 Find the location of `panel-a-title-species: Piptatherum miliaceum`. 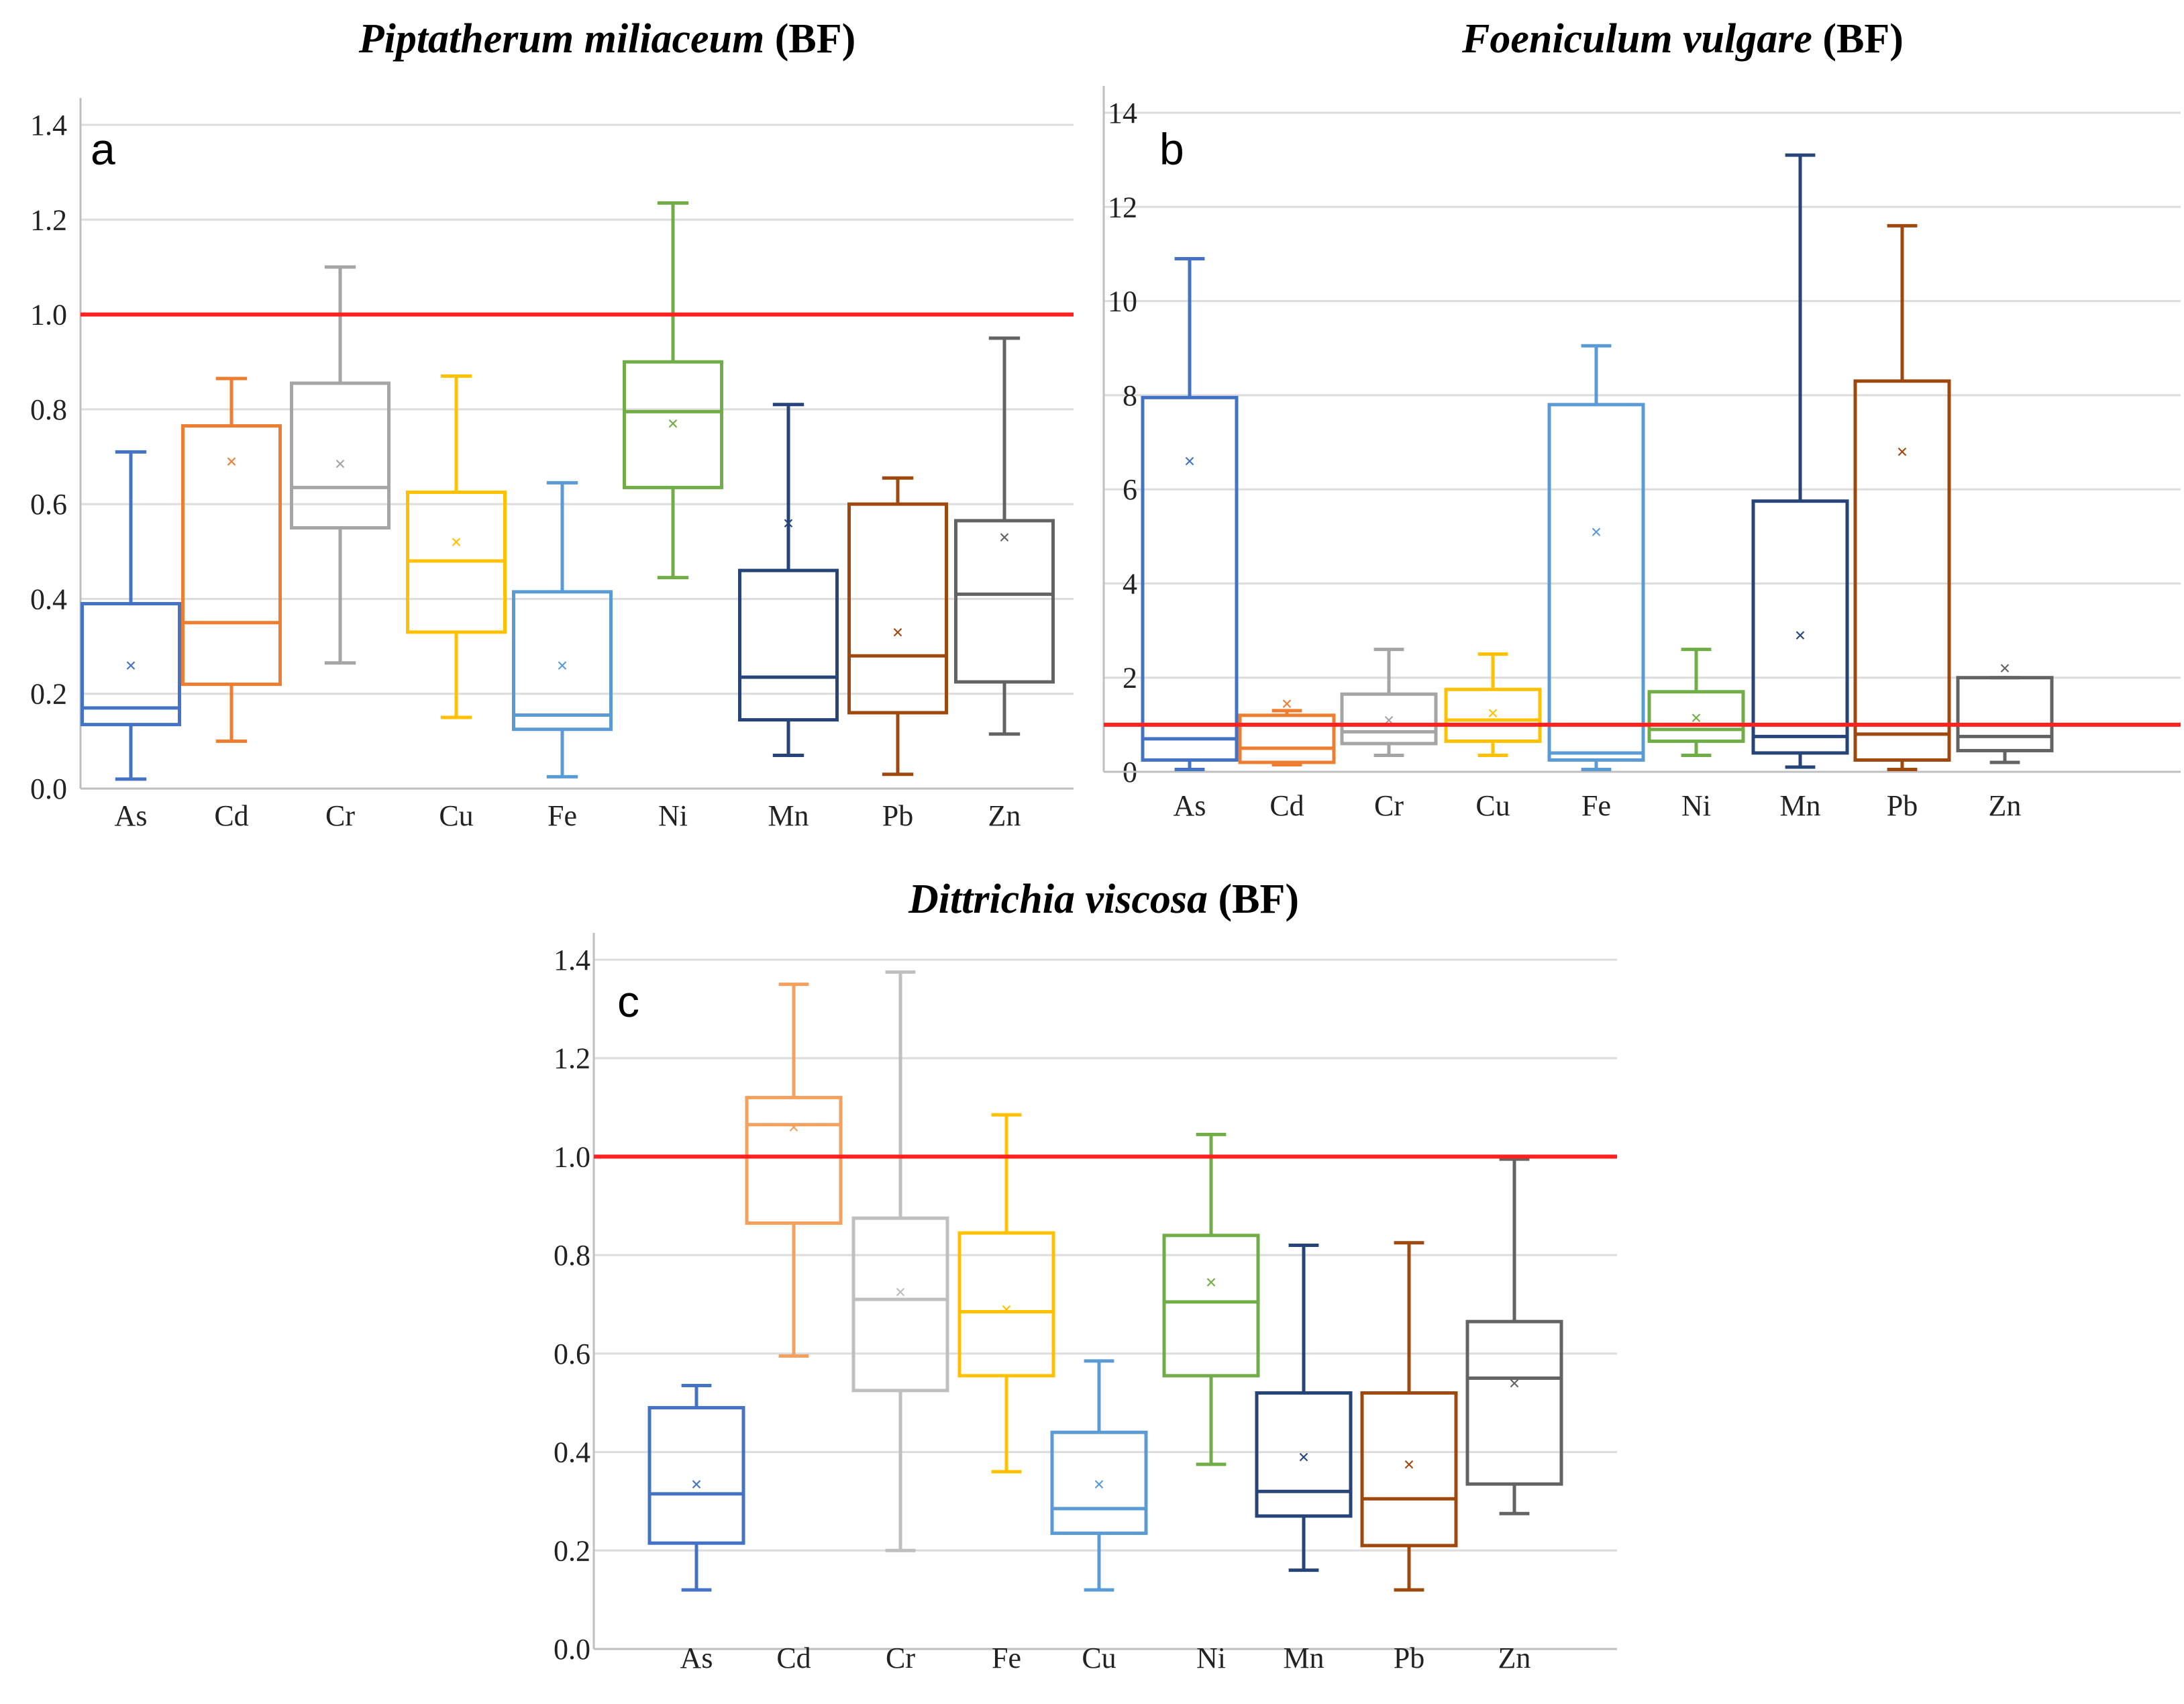

panel-a-title-species: Piptatherum miliaceum is located at coordinates (561, 39).